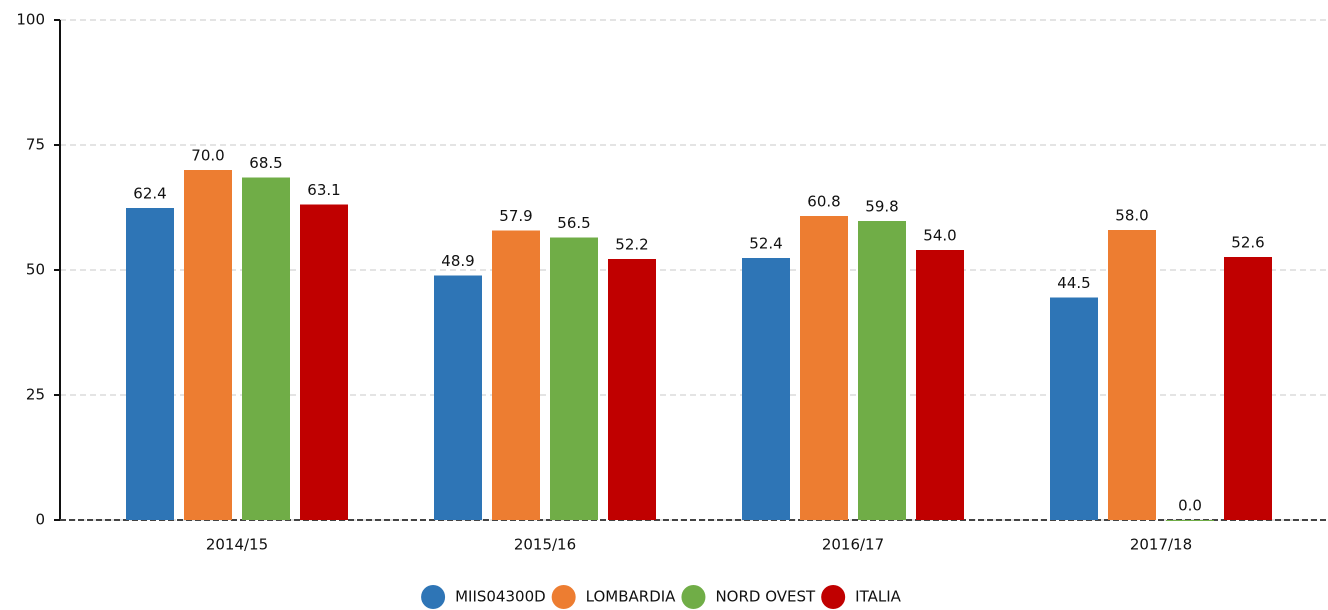 This screenshot has height=610, width=1328. I want to click on data-label: 59.8, so click(881, 207).